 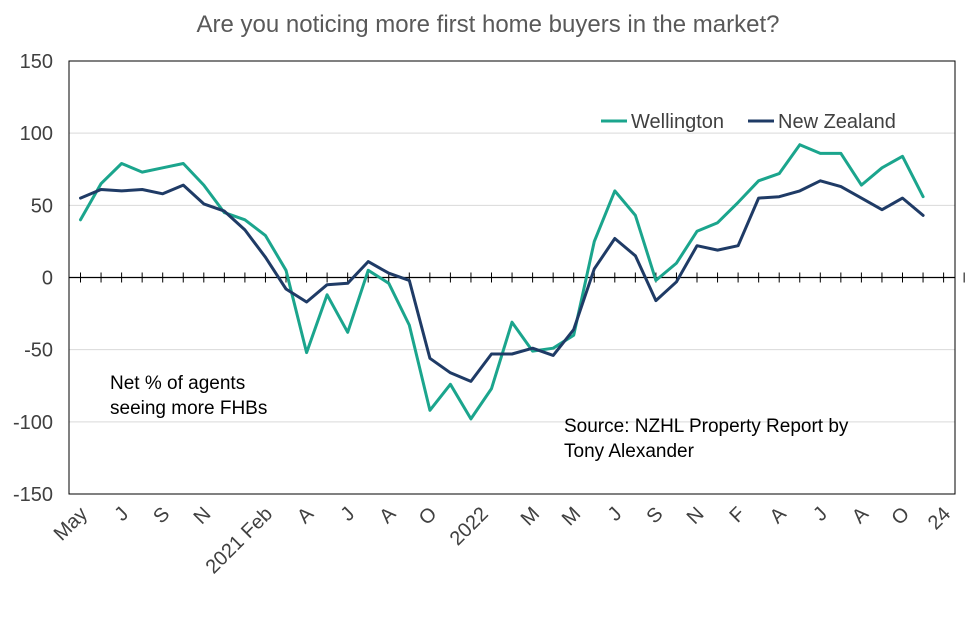 What do you see at coordinates (36, 134) in the screenshot?
I see `y-tick-label: 100` at bounding box center [36, 134].